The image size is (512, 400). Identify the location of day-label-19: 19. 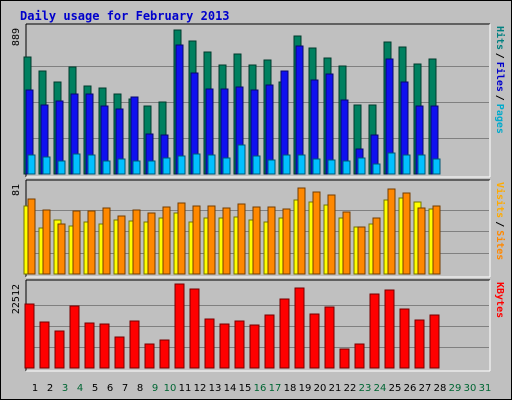
(305, 388).